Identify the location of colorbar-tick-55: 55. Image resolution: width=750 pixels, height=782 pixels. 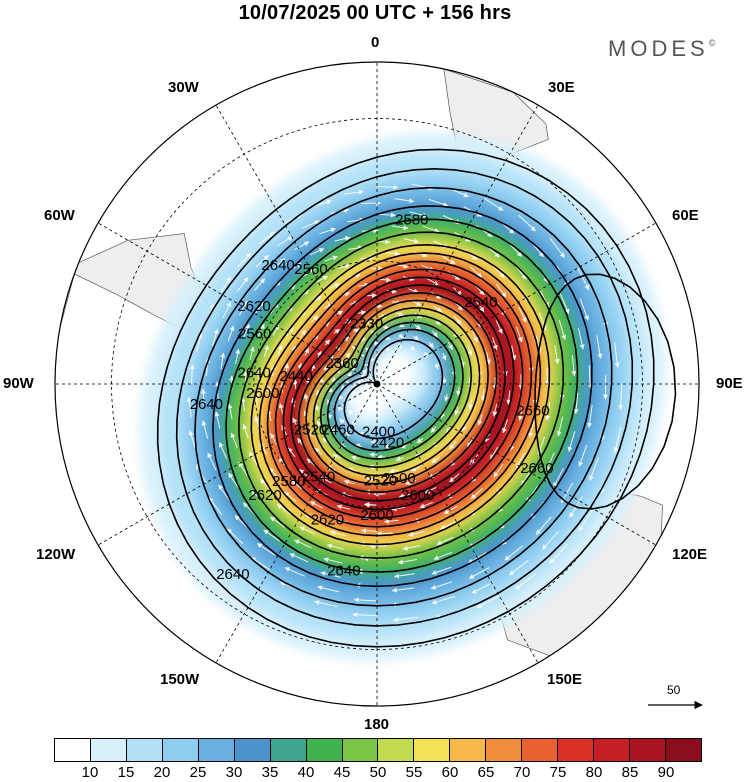
(414, 772).